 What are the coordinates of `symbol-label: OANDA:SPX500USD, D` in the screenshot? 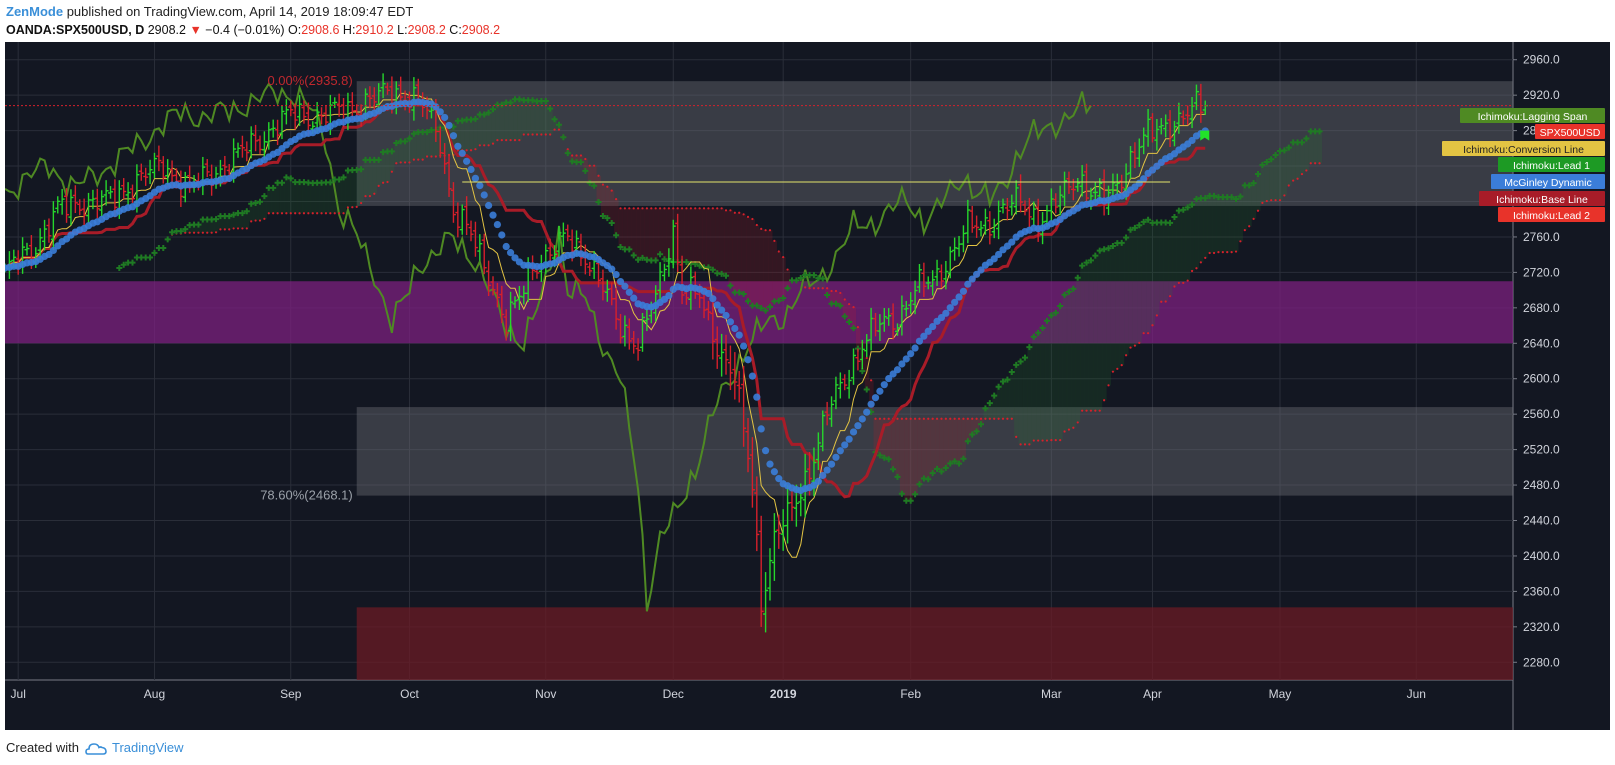 It's located at (75, 30).